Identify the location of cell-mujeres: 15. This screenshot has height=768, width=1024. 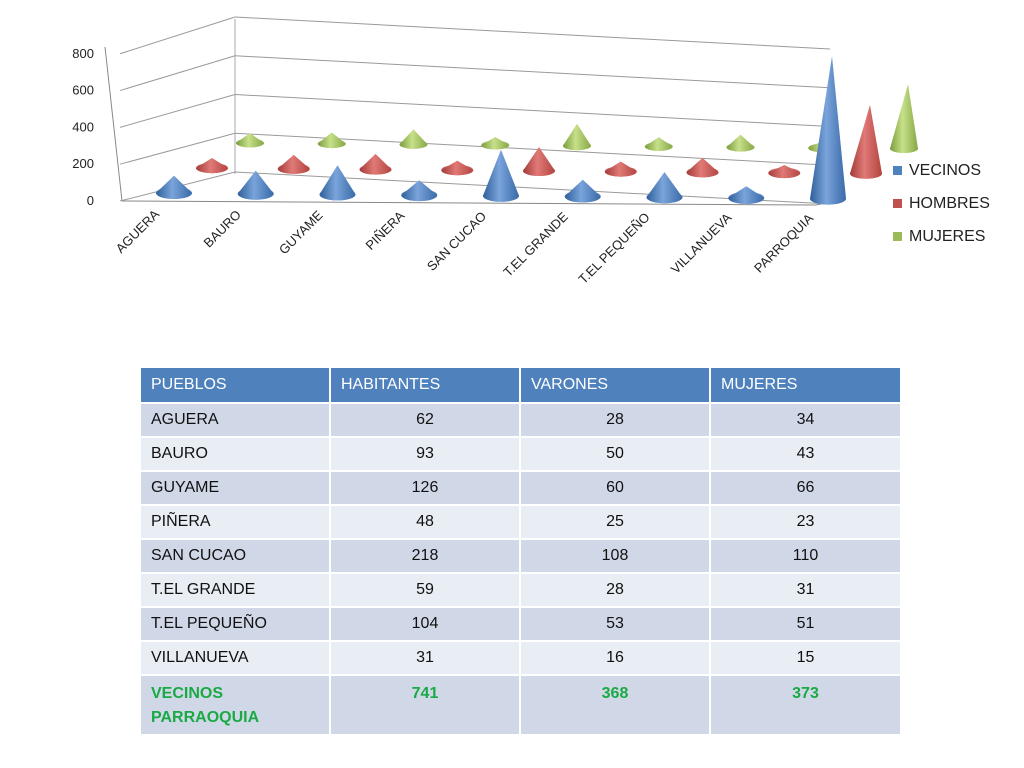
(806, 659).